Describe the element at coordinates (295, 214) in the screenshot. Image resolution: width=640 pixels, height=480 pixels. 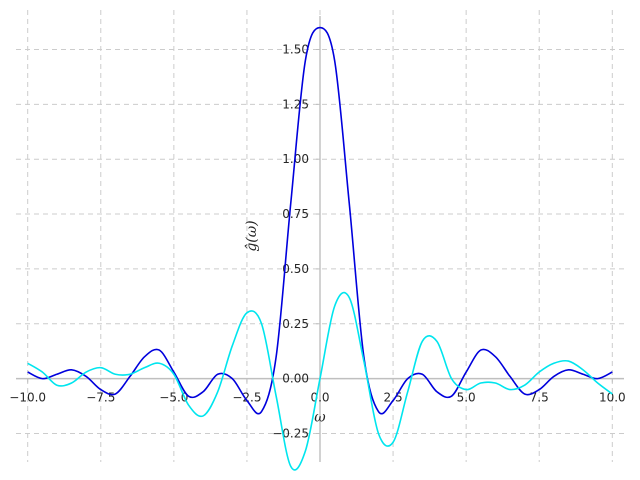
I see `y-tick-label: 0.75` at that location.